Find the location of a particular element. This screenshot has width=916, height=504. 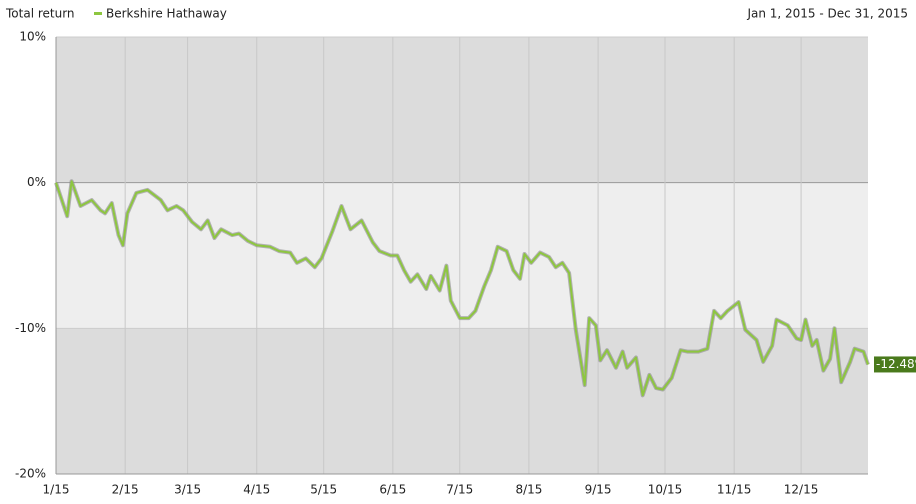

x-tick-label: 8/15 is located at coordinates (528, 490).